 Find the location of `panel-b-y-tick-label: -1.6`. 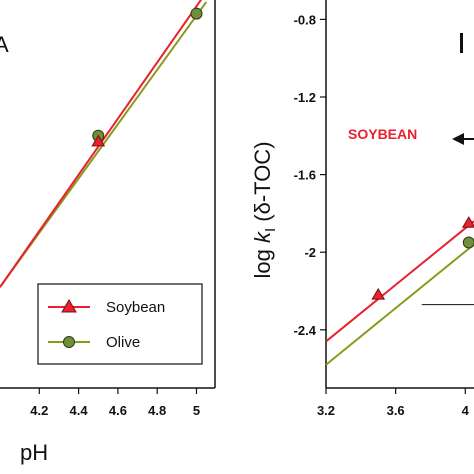

panel-b-y-tick-label: -1.6 is located at coordinates (305, 175).